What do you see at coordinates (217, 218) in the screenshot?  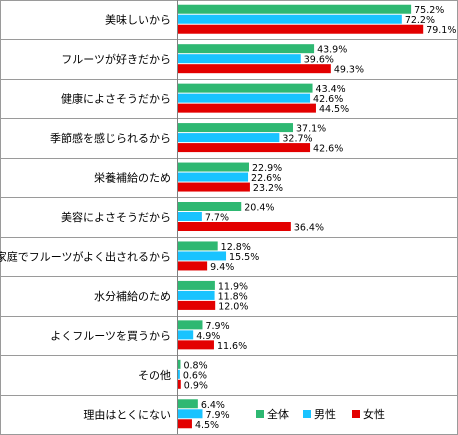 I see `data-label: 7.7%` at bounding box center [217, 218].